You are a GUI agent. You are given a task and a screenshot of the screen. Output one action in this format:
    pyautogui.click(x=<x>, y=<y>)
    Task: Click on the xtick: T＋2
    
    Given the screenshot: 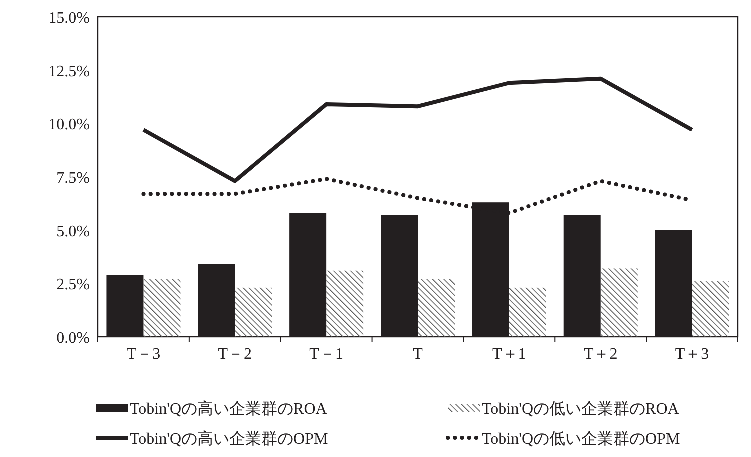 What is the action you would take?
    pyautogui.click(x=601, y=354)
    